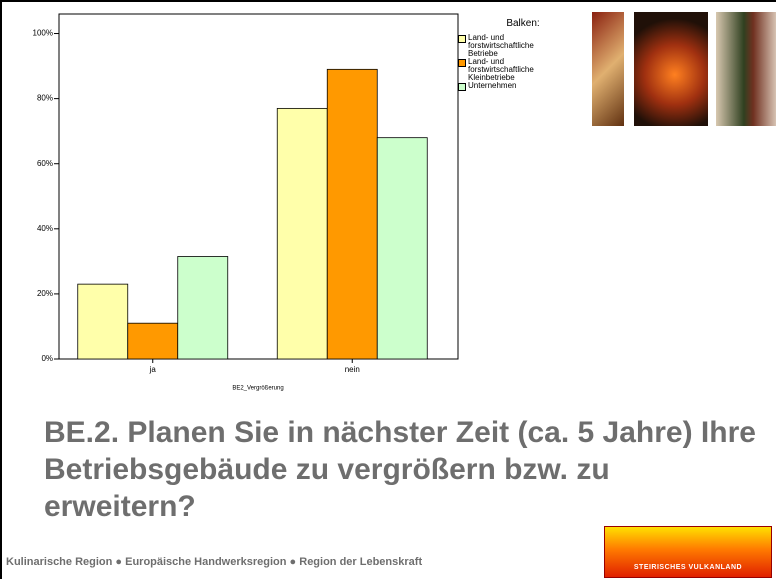  What do you see at coordinates (688, 552) in the screenshot?
I see `logo: STEIRISCHES VULKANLAND` at bounding box center [688, 552].